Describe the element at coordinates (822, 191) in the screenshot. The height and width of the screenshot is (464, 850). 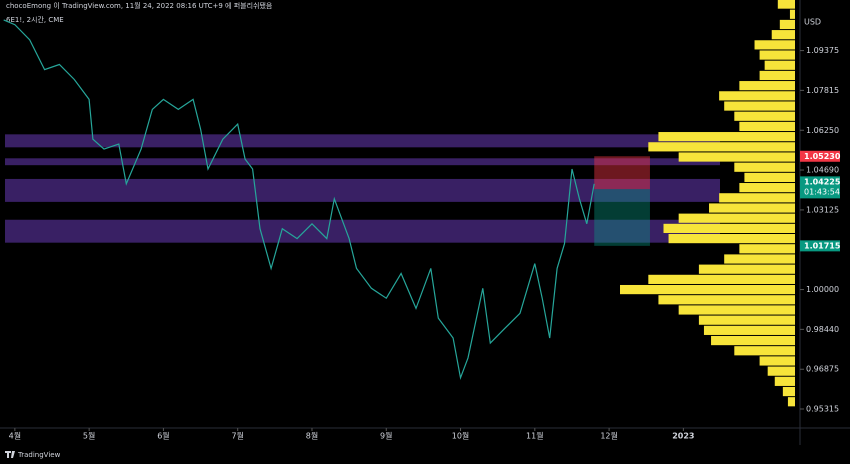
I see `countdown-label: 01:43:54` at that location.